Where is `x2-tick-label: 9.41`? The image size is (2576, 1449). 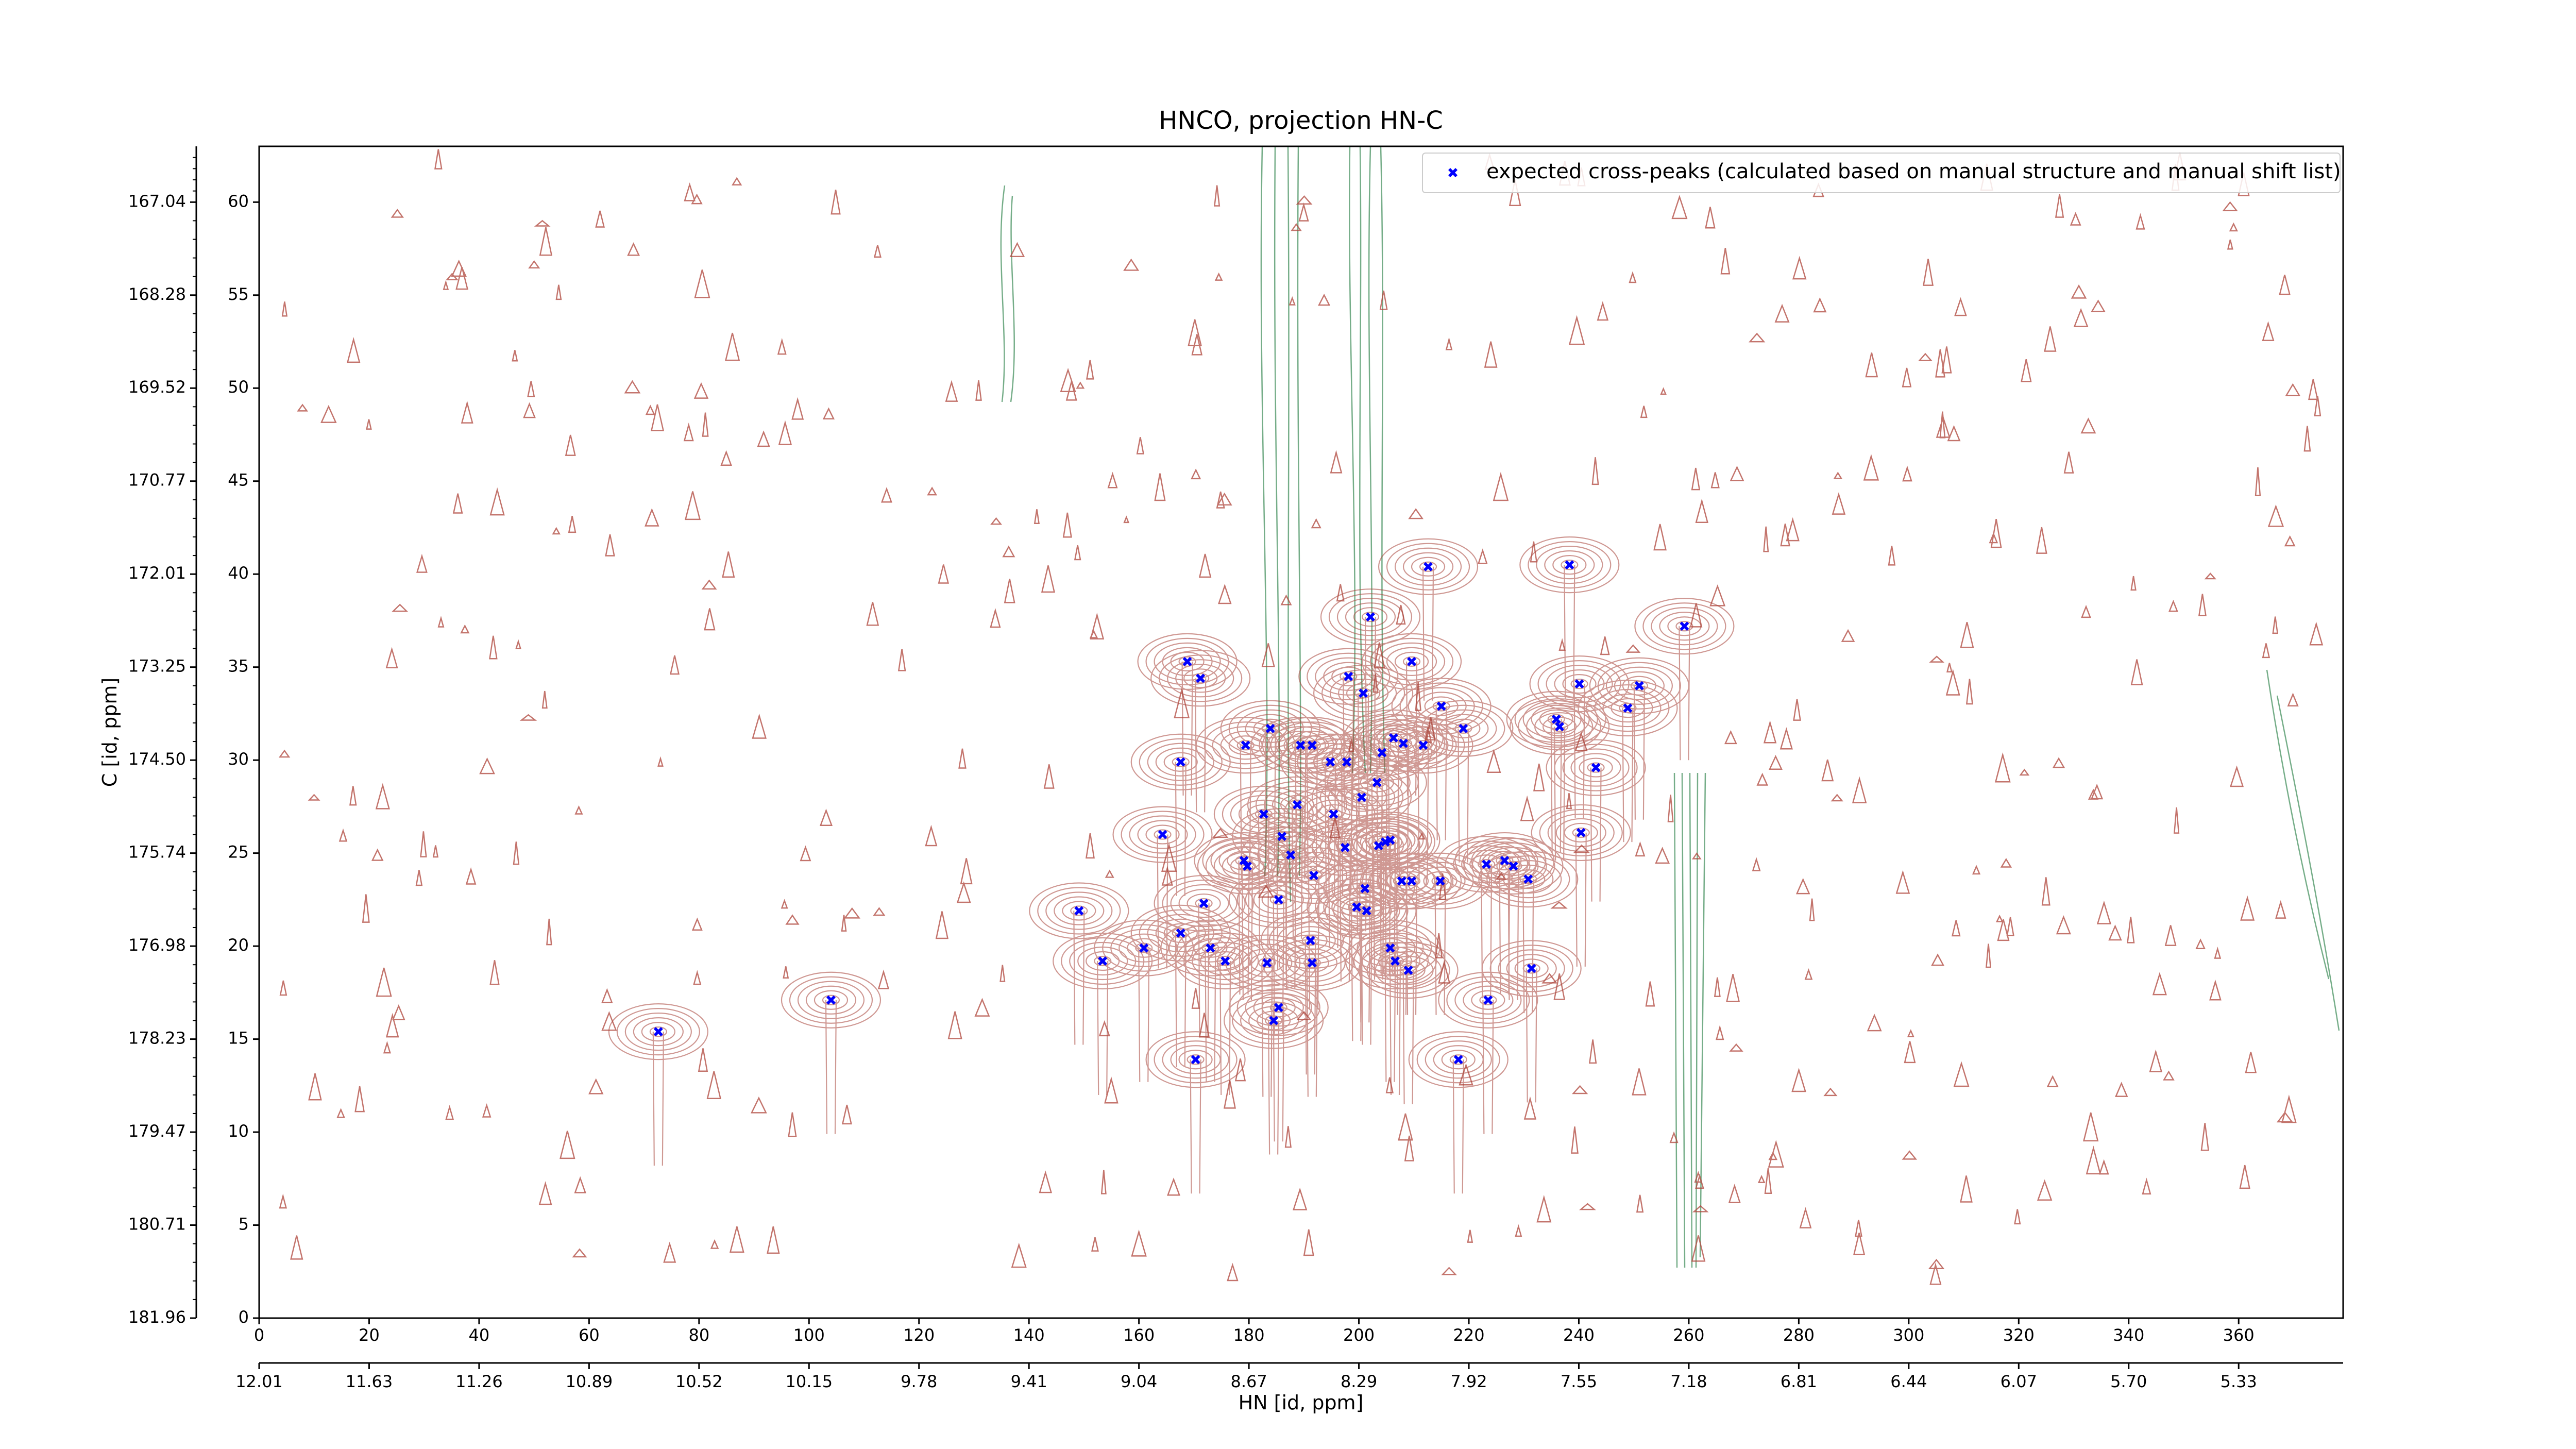 x2-tick-label: 9.41 is located at coordinates (1029, 1381).